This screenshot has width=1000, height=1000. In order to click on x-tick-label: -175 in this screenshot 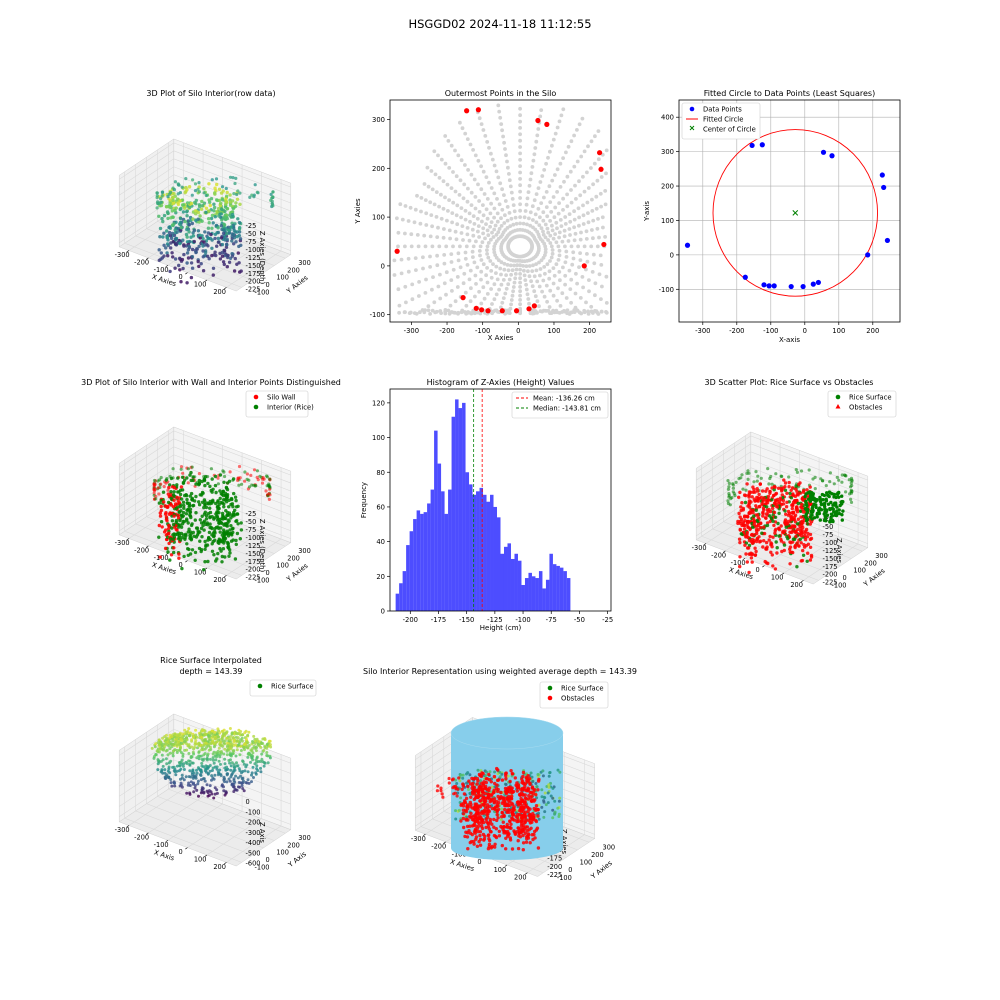, I will do `click(438, 620)`.